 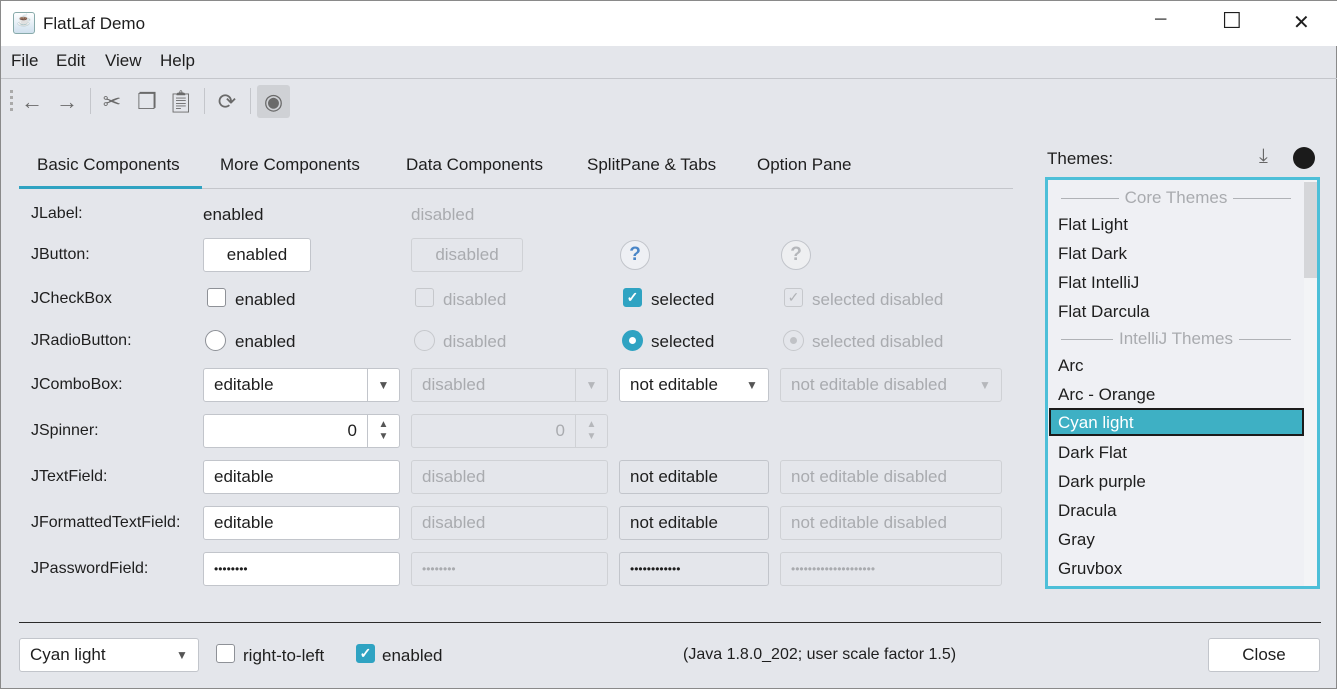 I want to click on right-to-left-label: right-to-left, so click(x=284, y=655).